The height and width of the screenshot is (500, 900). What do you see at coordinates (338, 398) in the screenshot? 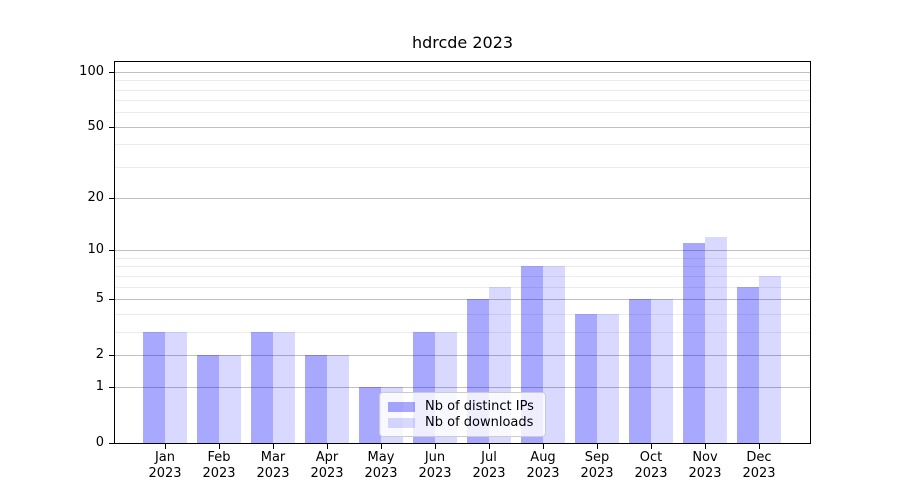
I see `bar-downloads-apr` at bounding box center [338, 398].